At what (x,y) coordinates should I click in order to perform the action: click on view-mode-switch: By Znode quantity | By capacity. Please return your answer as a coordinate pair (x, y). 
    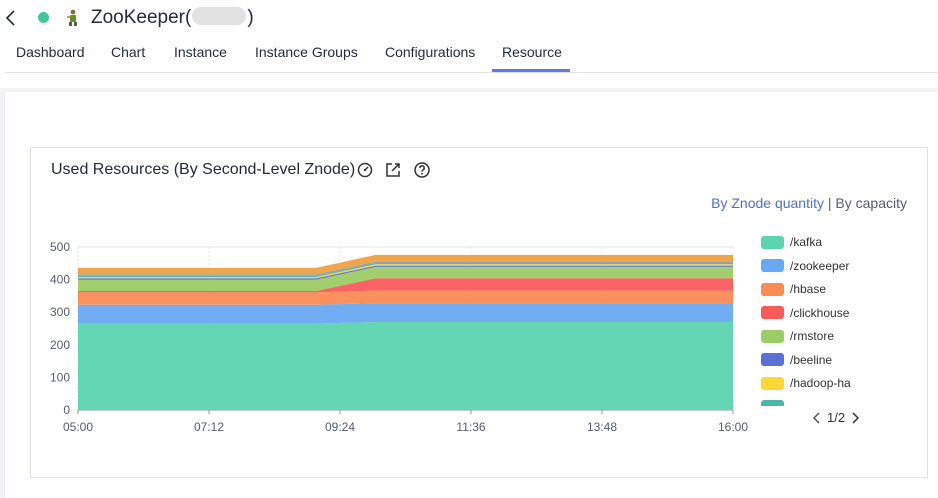
    Looking at the image, I should click on (809, 203).